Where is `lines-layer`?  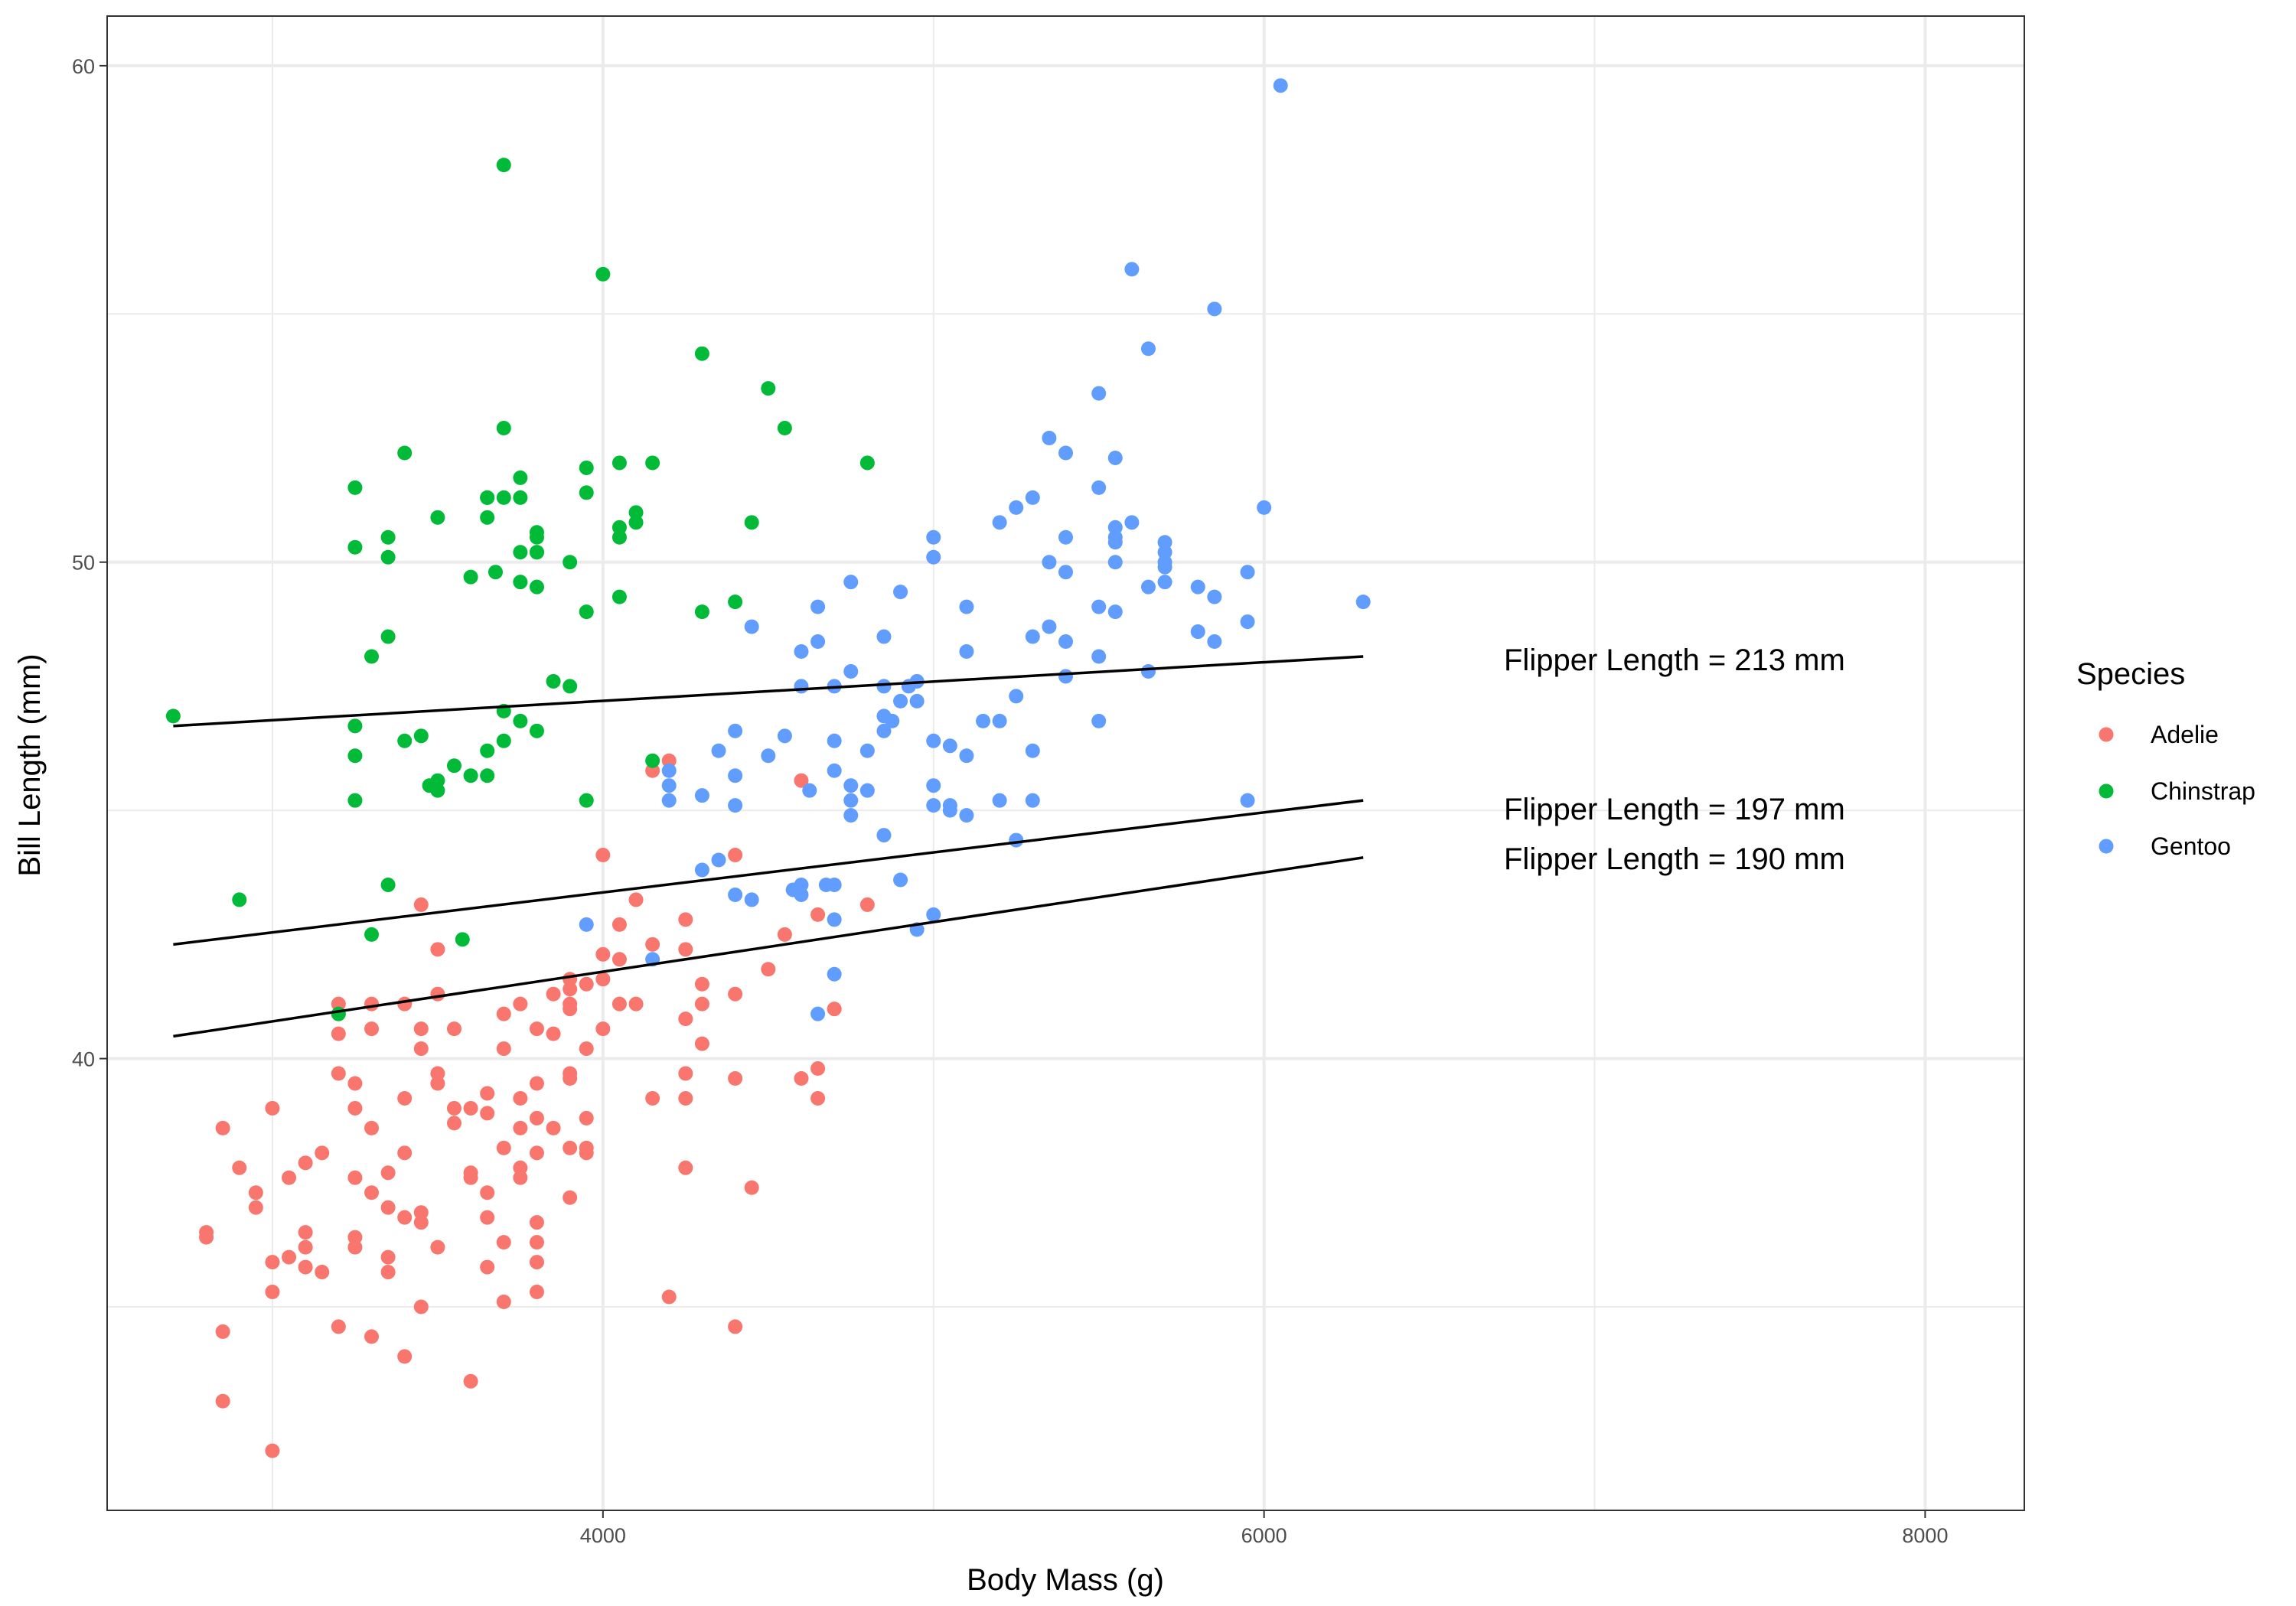 lines-layer is located at coordinates (768, 846).